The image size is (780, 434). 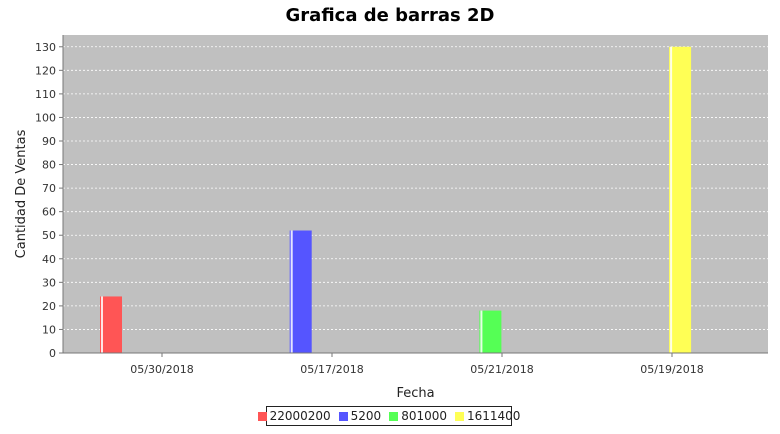 I want to click on y-tick-label: 110, so click(x=45, y=94).